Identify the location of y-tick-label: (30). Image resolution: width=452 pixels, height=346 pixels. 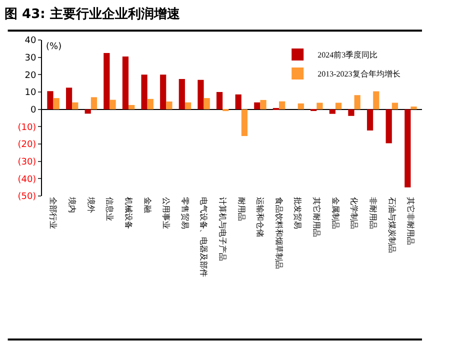
(27, 162).